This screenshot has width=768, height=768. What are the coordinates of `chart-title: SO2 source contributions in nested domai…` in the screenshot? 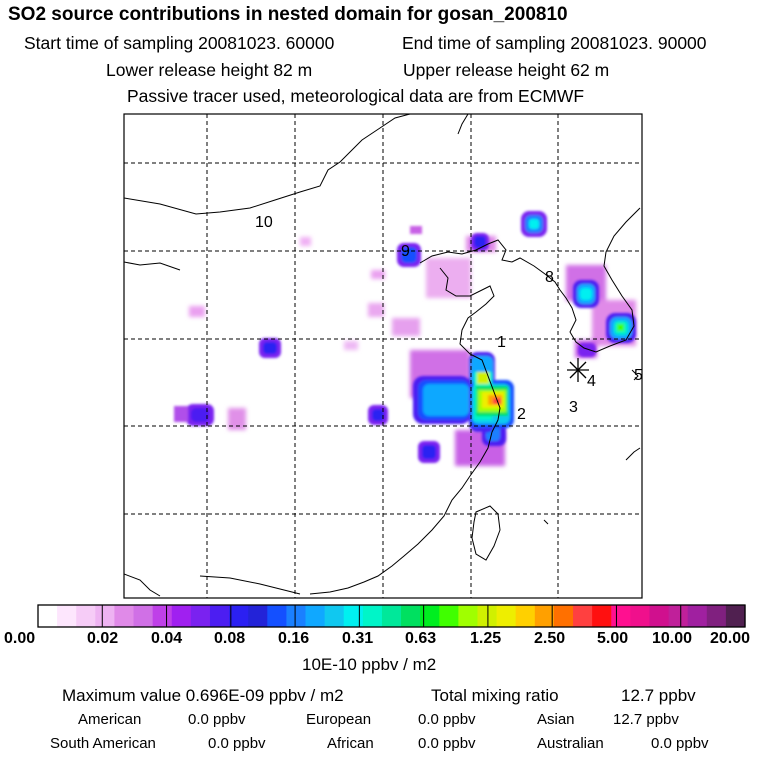 It's located at (288, 14).